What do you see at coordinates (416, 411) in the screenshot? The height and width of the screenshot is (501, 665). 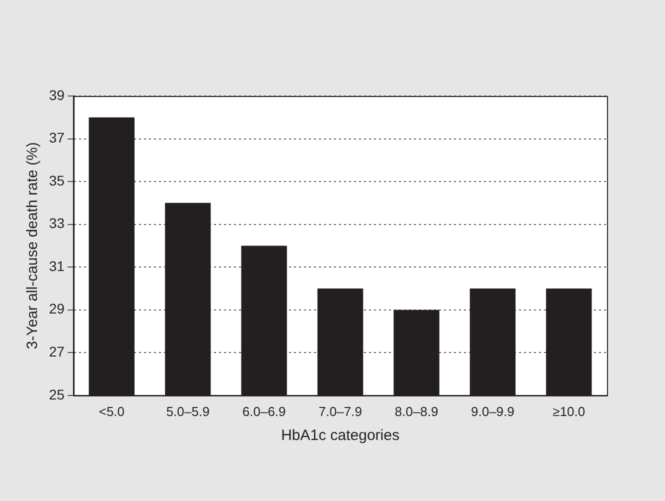 I see `x-tick-label: 8.0–8.9` at bounding box center [416, 411].